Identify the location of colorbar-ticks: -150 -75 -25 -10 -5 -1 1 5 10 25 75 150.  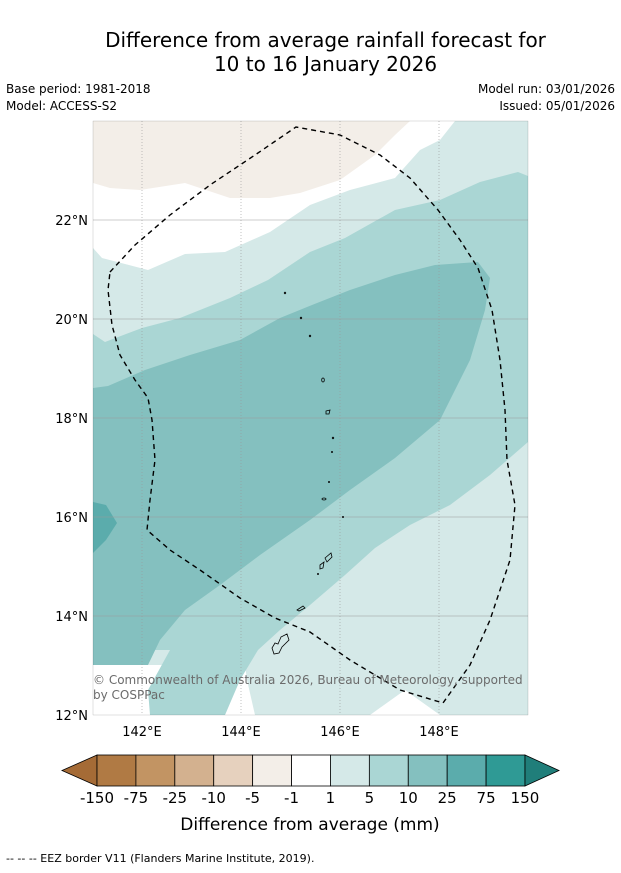
(309, 798).